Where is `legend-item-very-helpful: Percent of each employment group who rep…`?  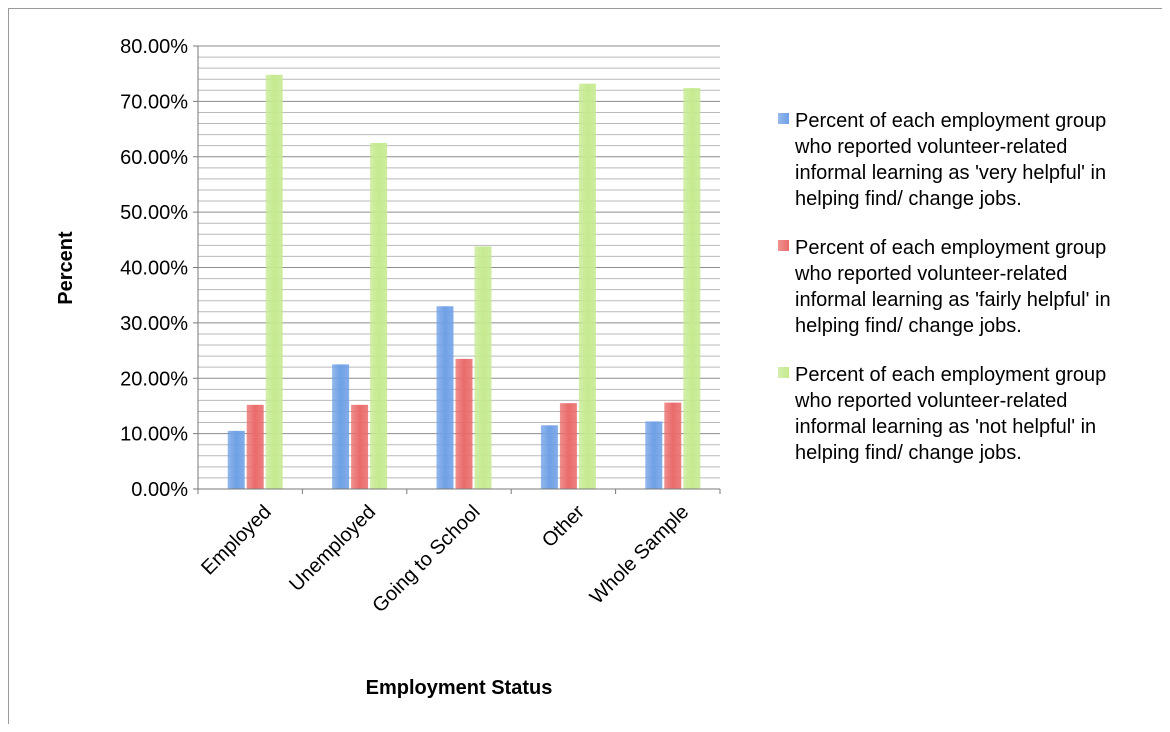 legend-item-very-helpful: Percent of each employment group who rep… is located at coordinates (958, 160).